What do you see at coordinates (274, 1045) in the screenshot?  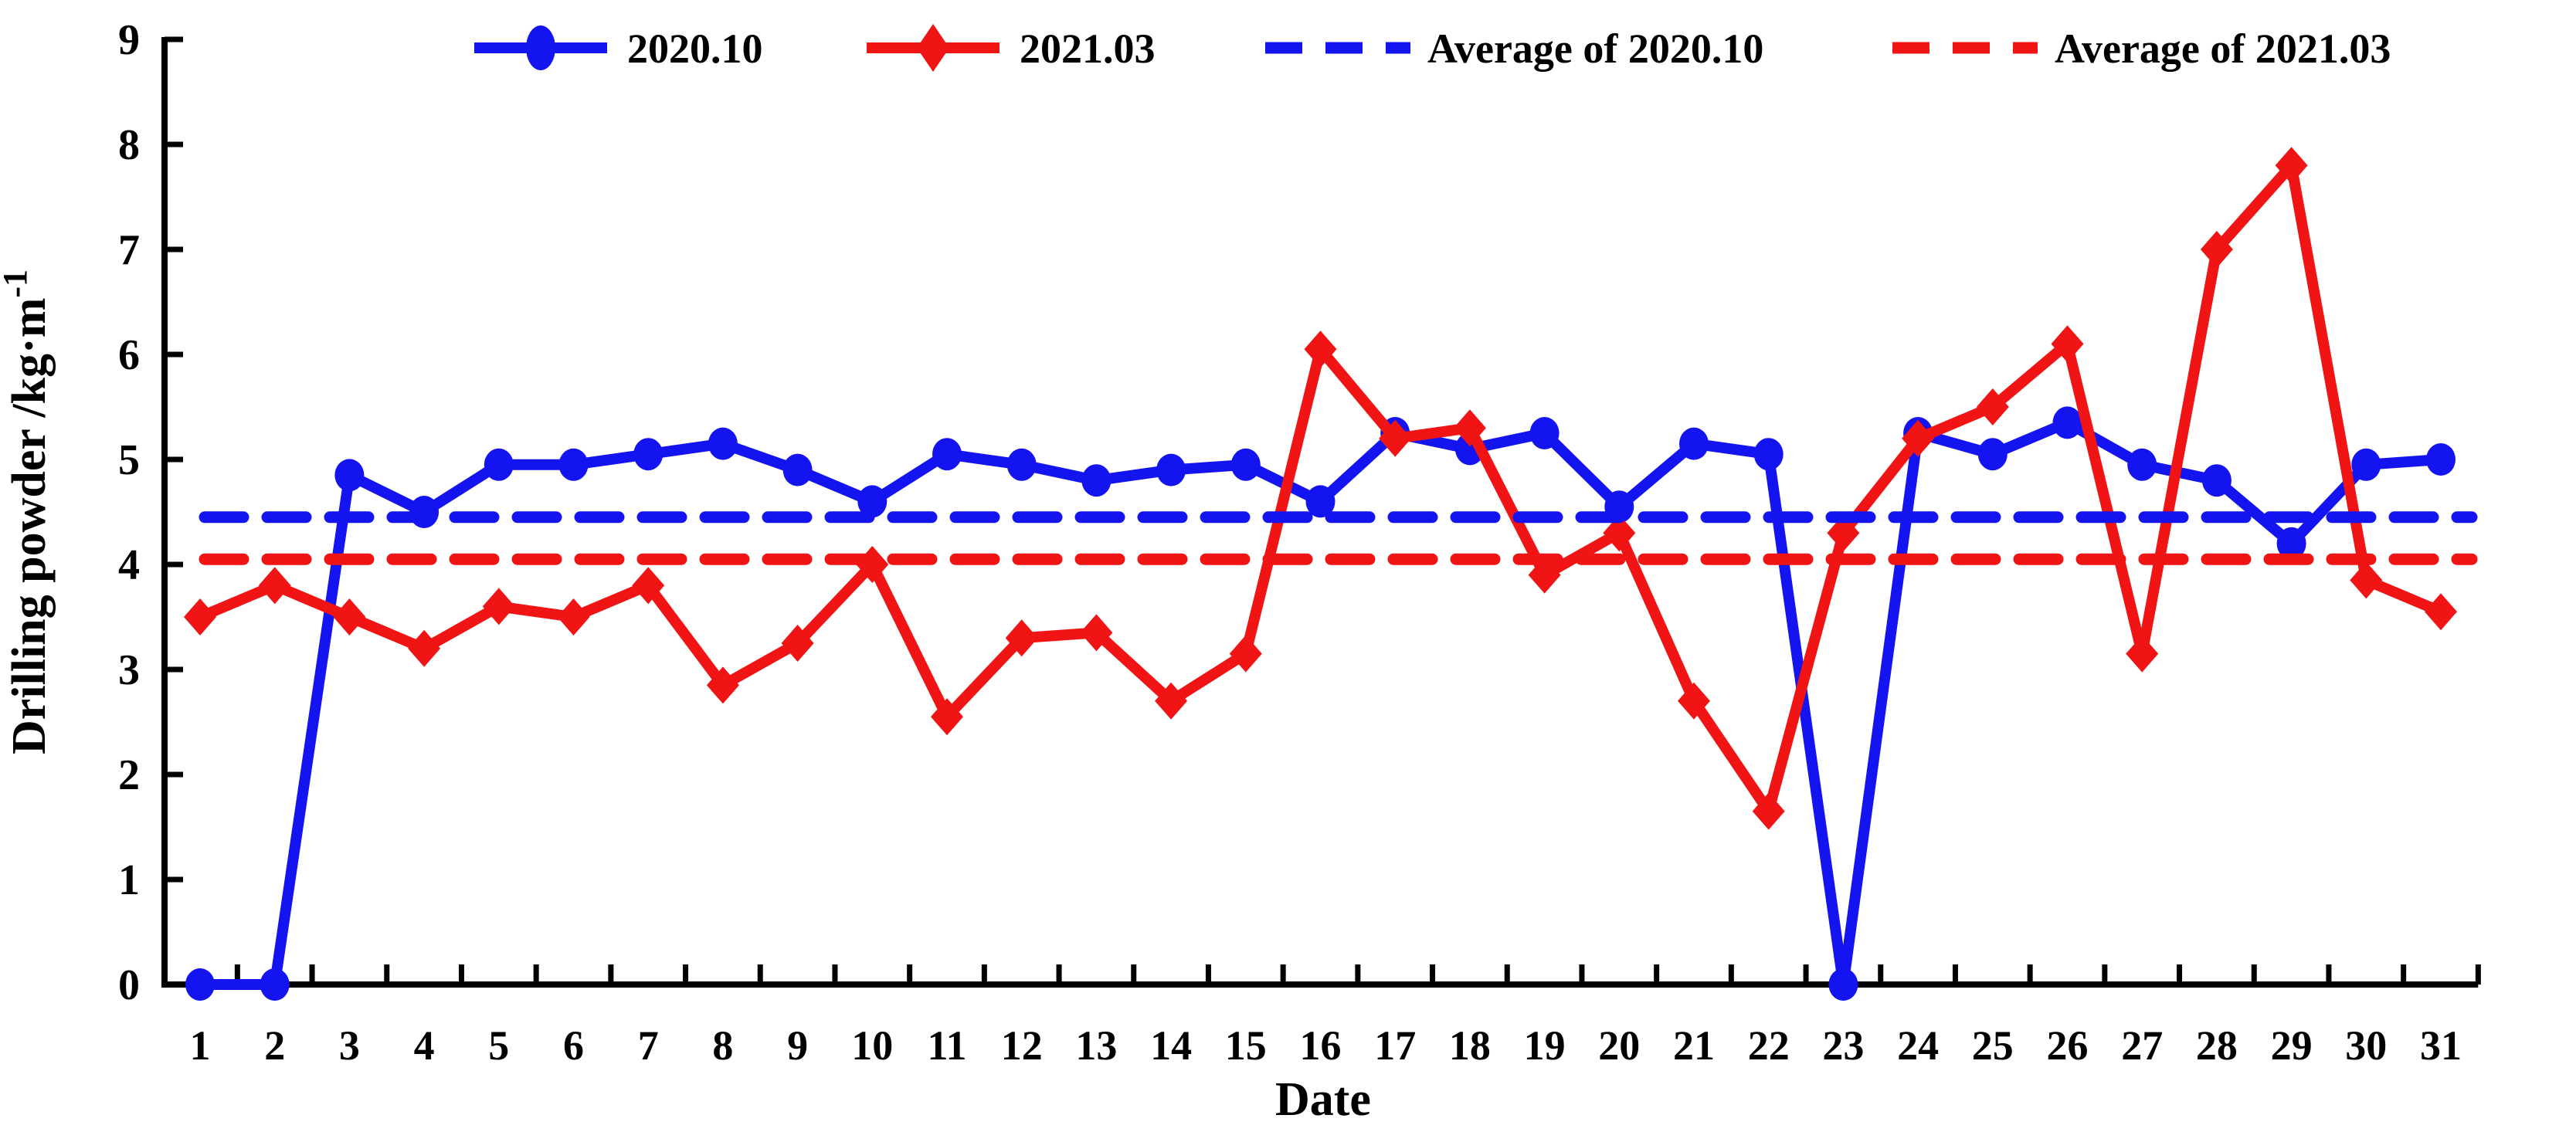 I see `x-tick-label: 2` at bounding box center [274, 1045].